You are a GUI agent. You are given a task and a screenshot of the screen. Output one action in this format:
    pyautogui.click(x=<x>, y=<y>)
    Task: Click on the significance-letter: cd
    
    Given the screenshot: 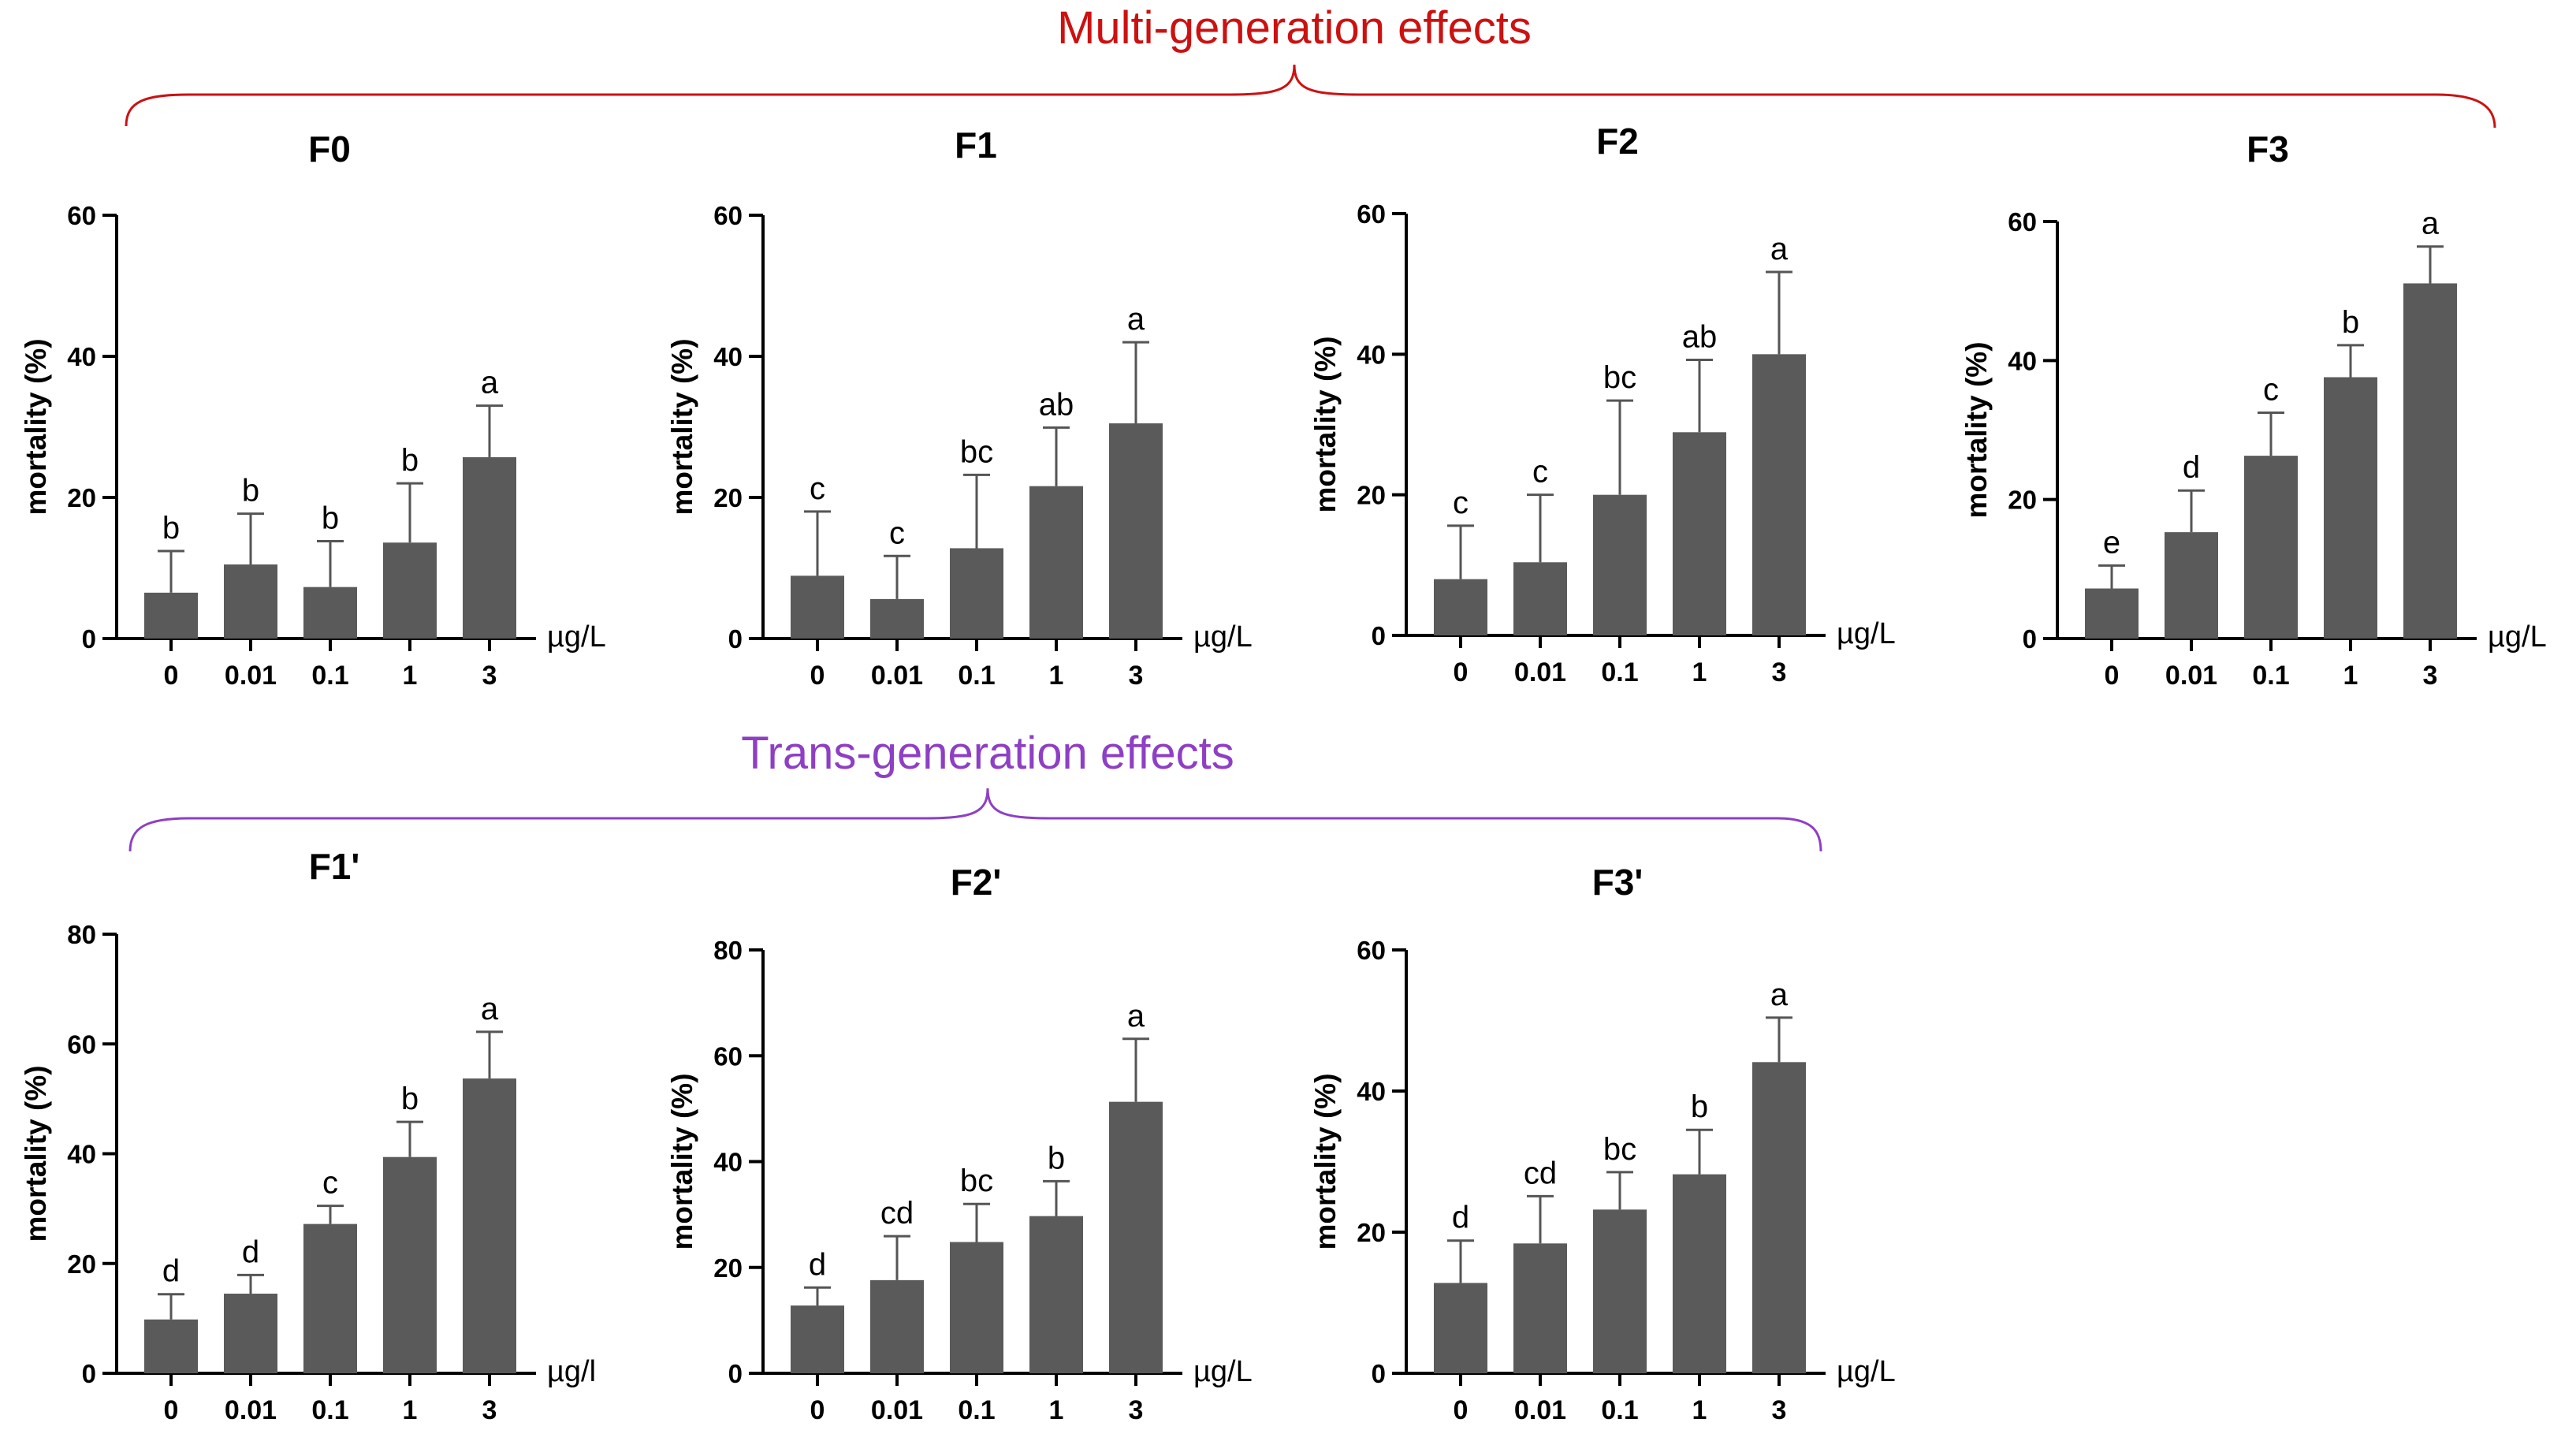 What is the action you would take?
    pyautogui.click(x=1540, y=1173)
    